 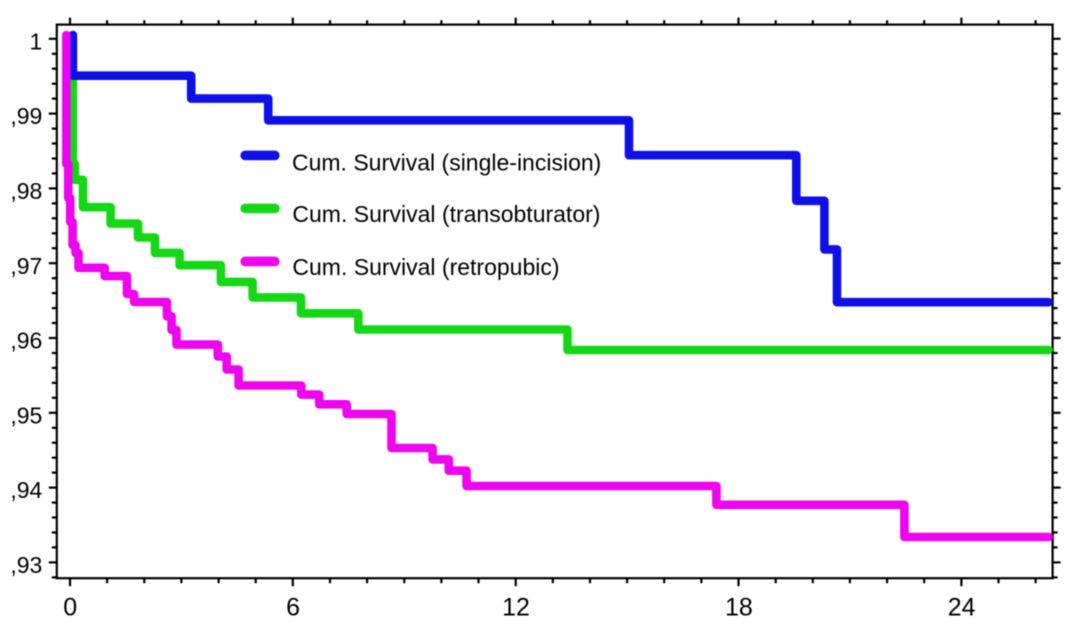 What do you see at coordinates (293, 608) in the screenshot?
I see `svg-text: 6` at bounding box center [293, 608].